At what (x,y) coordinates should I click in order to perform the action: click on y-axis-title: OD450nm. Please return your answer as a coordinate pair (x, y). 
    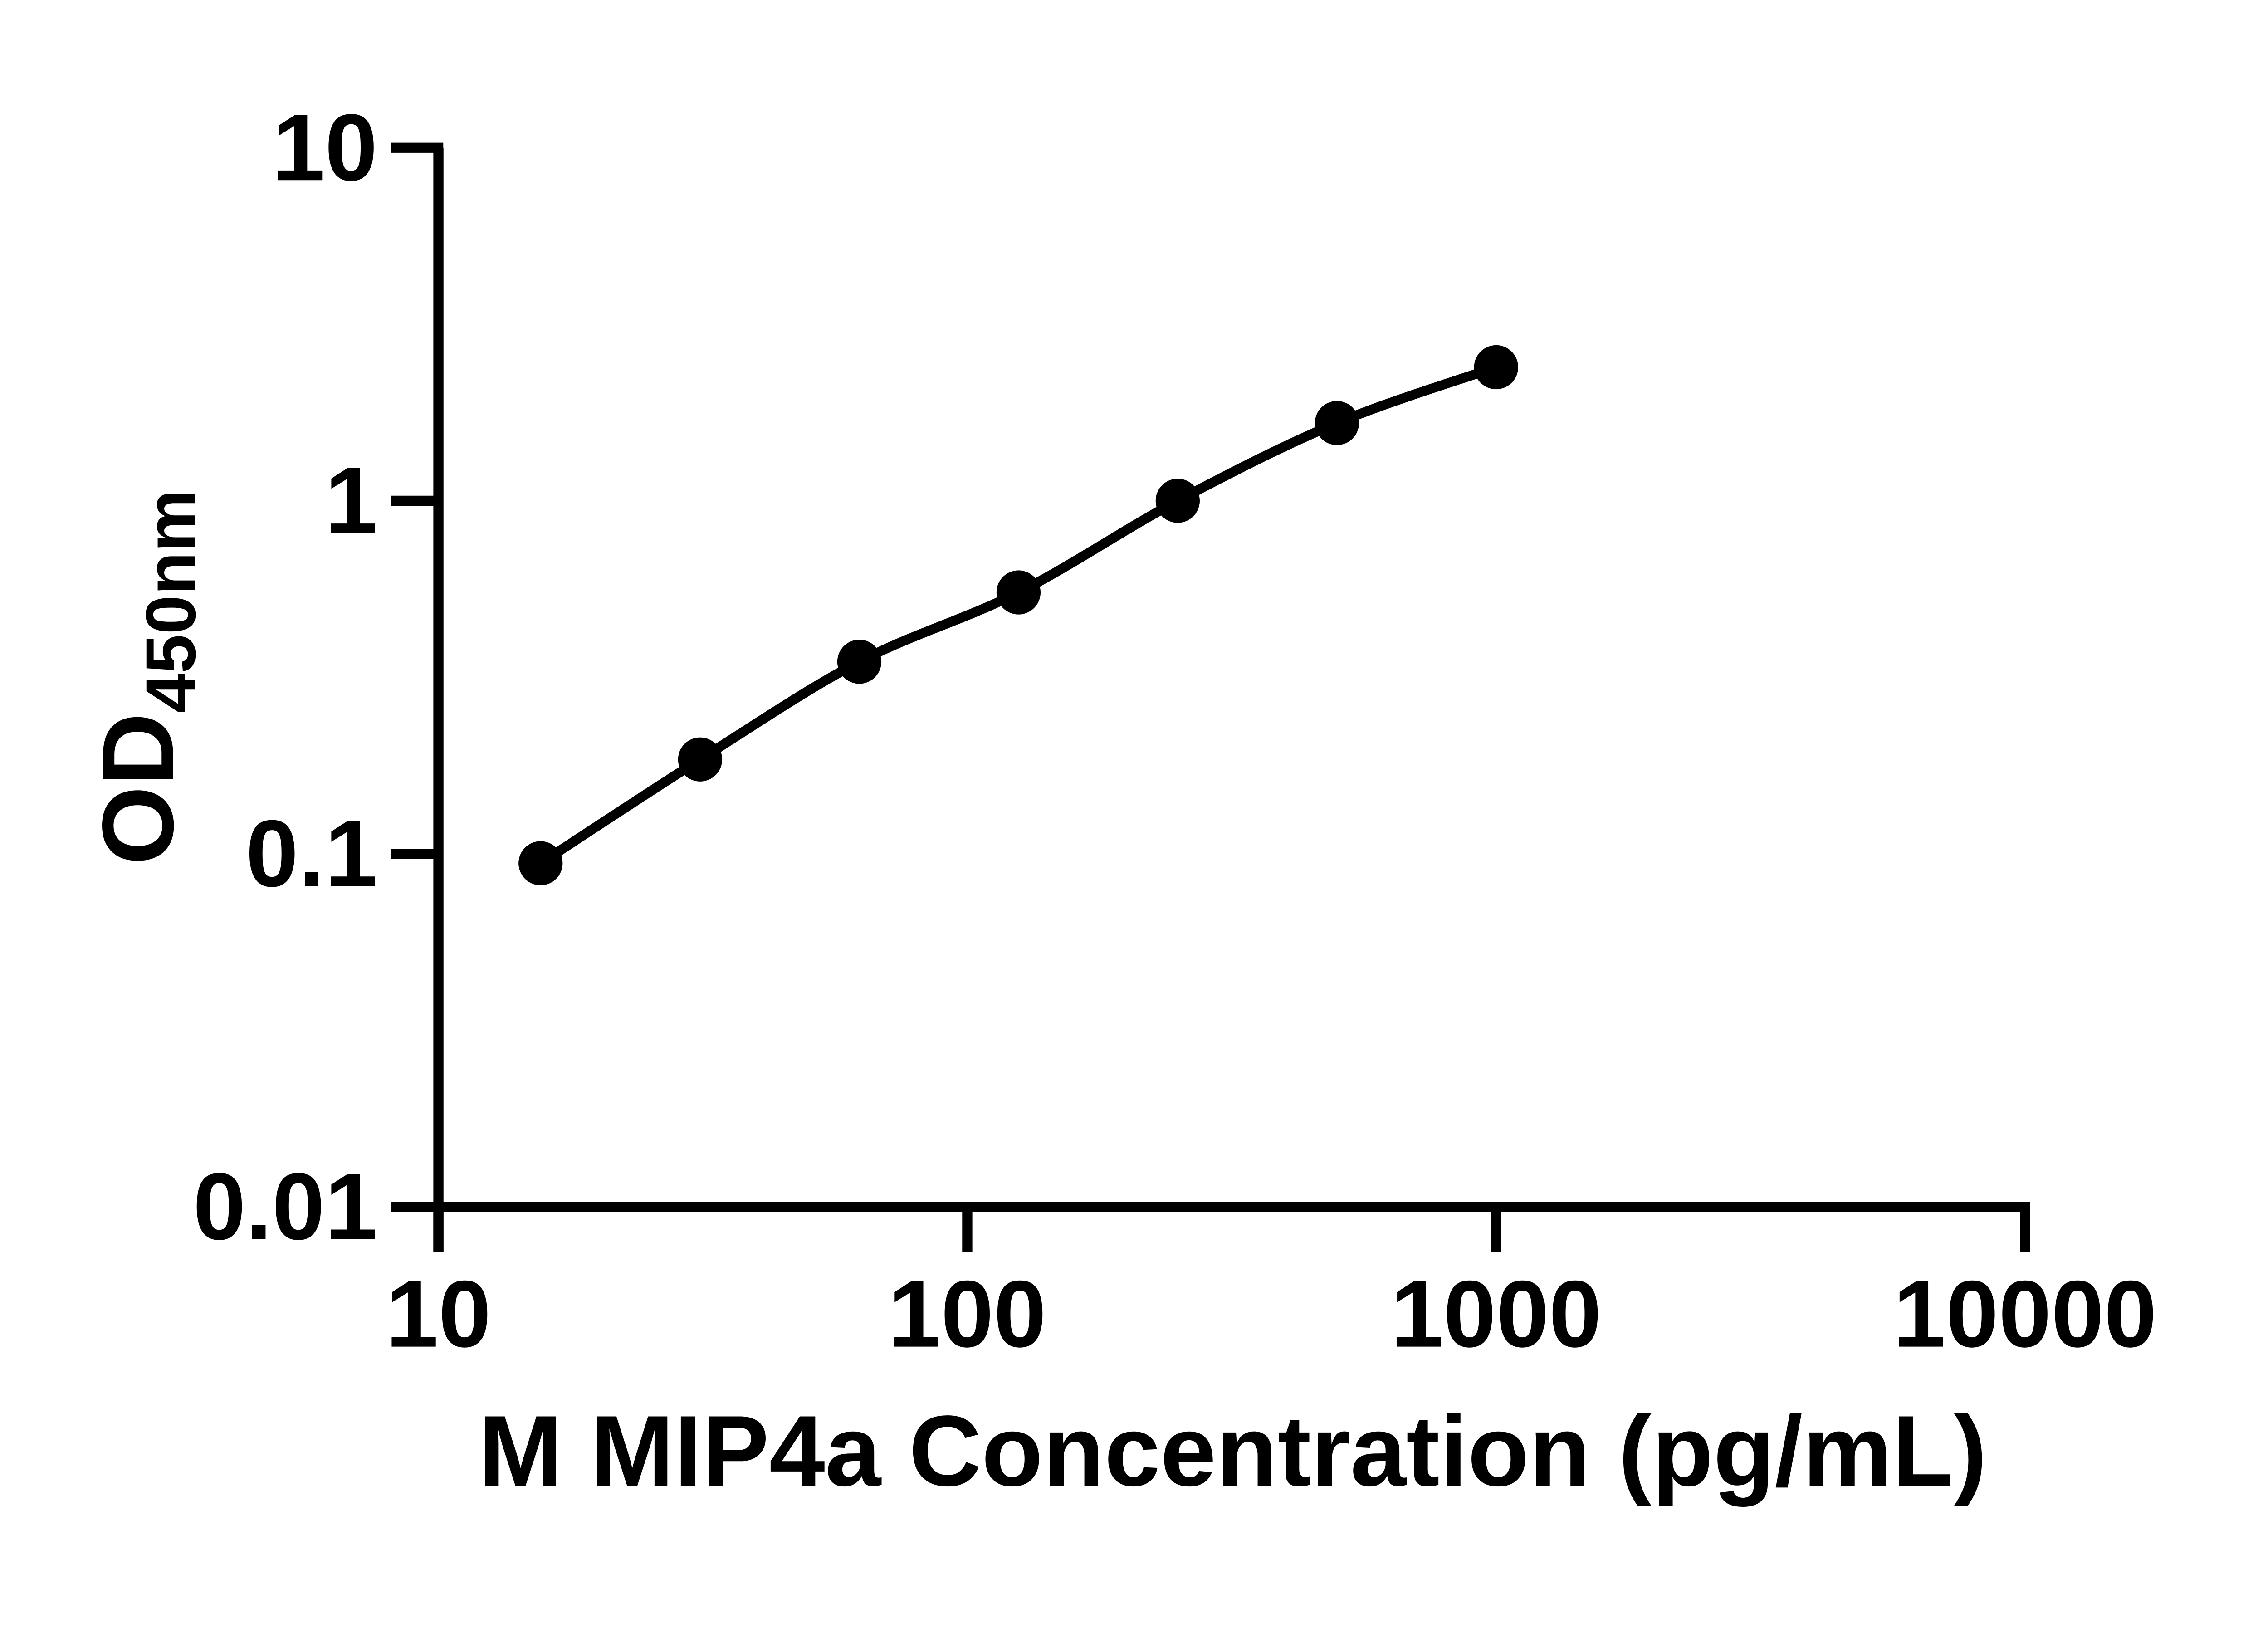
    Looking at the image, I should click on (146, 677).